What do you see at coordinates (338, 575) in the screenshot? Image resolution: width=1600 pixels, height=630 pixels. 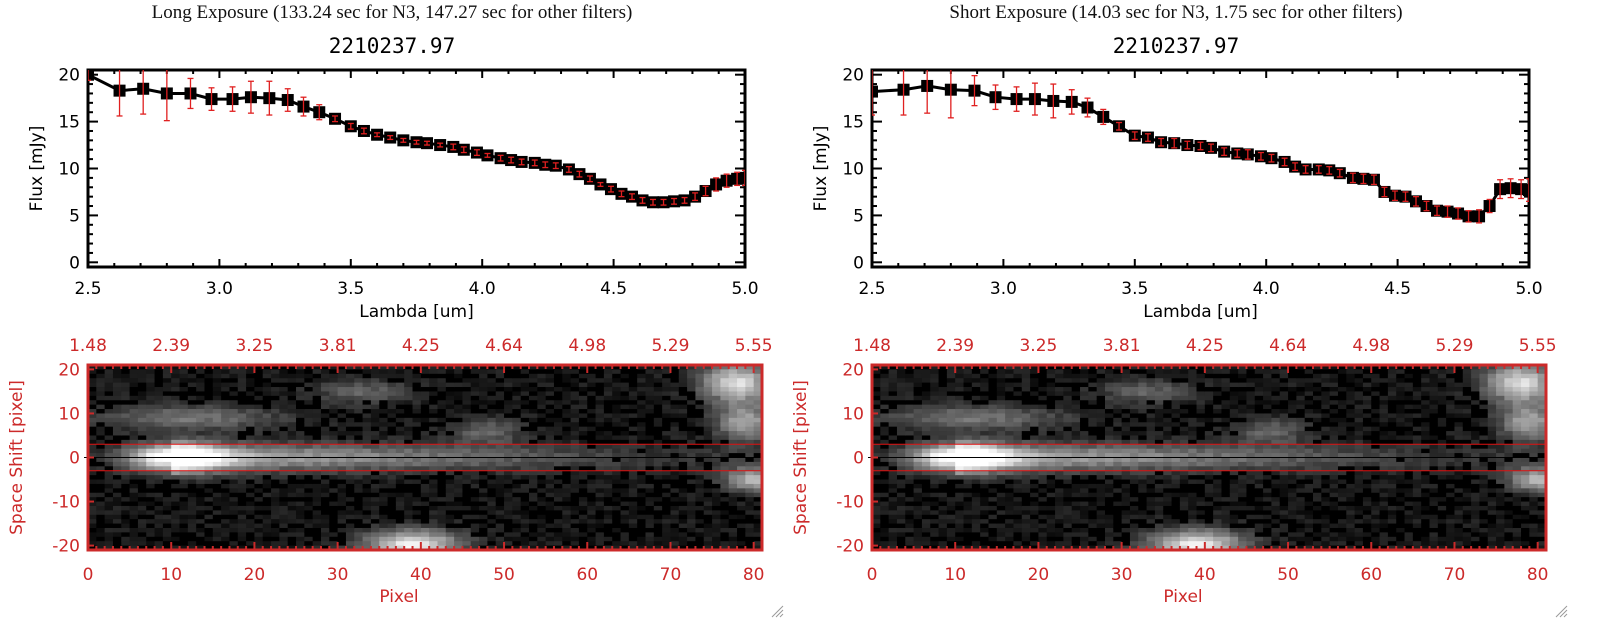 I see `x-tick-label: 30` at bounding box center [338, 575].